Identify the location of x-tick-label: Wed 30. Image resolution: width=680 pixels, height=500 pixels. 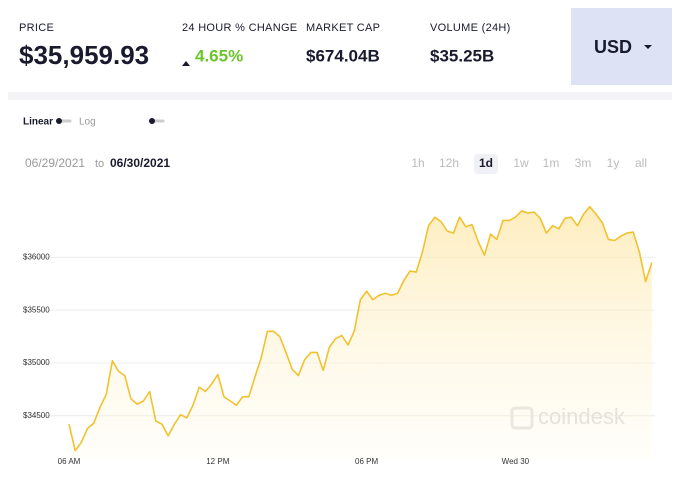
(516, 461).